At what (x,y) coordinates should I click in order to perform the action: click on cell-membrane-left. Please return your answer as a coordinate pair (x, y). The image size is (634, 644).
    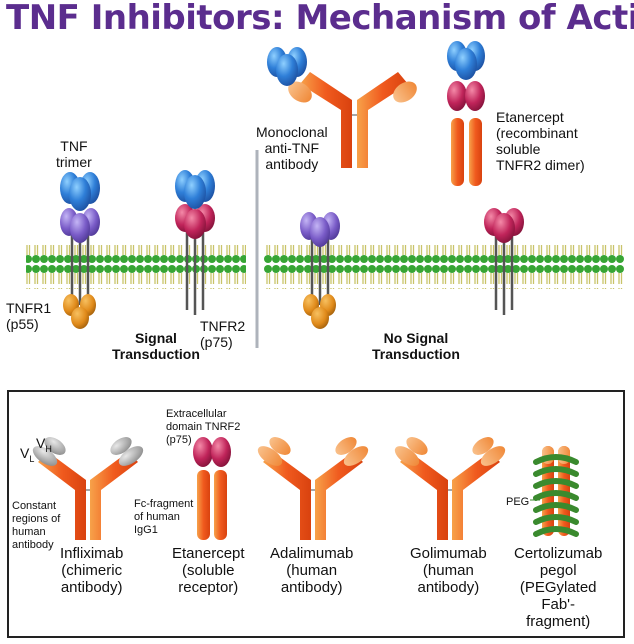
    Looking at the image, I should click on (136, 267).